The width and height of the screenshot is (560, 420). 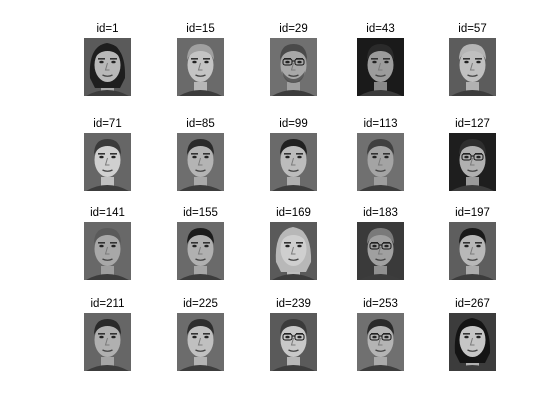 What do you see at coordinates (380, 124) in the screenshot?
I see `subplot-title: id=113` at bounding box center [380, 124].